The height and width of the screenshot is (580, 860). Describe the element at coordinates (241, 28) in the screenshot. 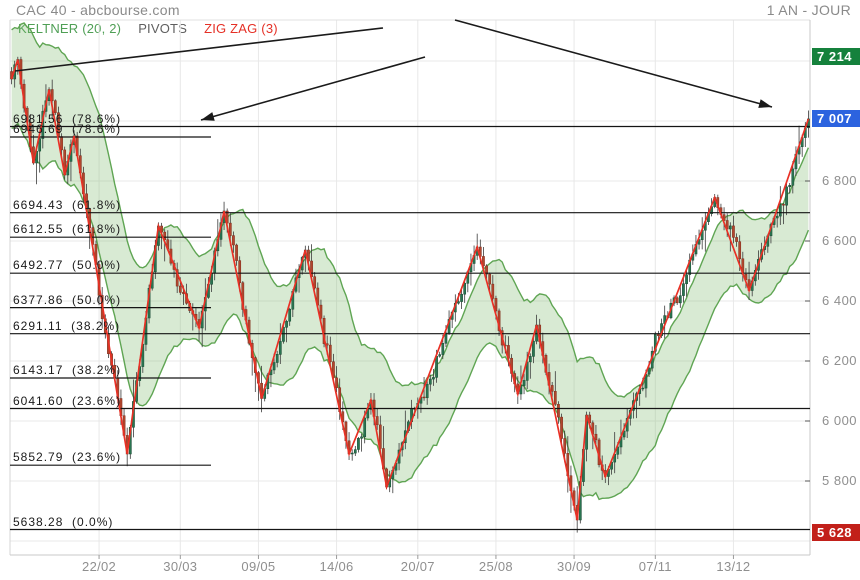

I see `legend-item-zigzag: ZIG ZAG (3)` at that location.